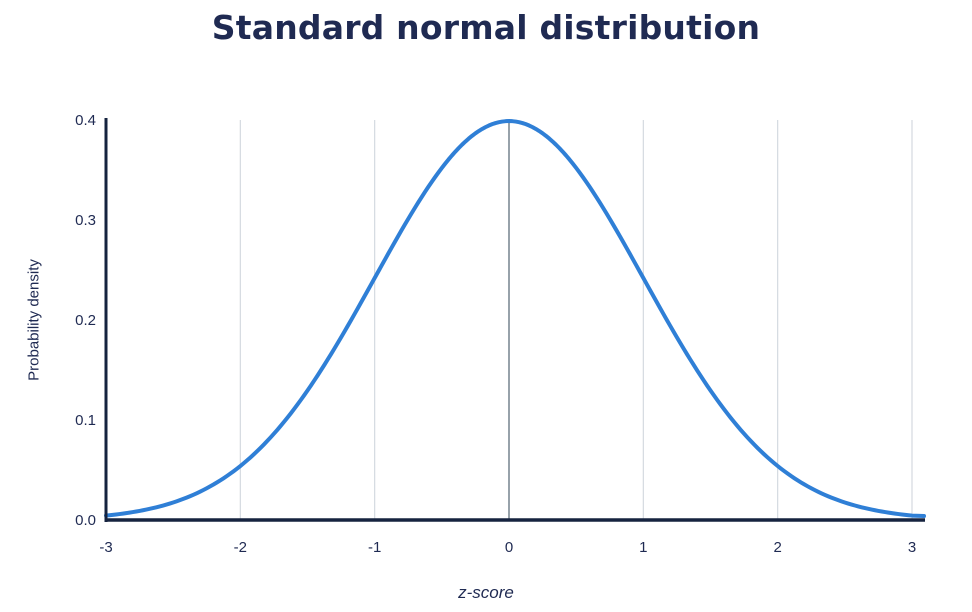  What do you see at coordinates (85, 220) in the screenshot?
I see `y-tick-label: 0.3` at bounding box center [85, 220].